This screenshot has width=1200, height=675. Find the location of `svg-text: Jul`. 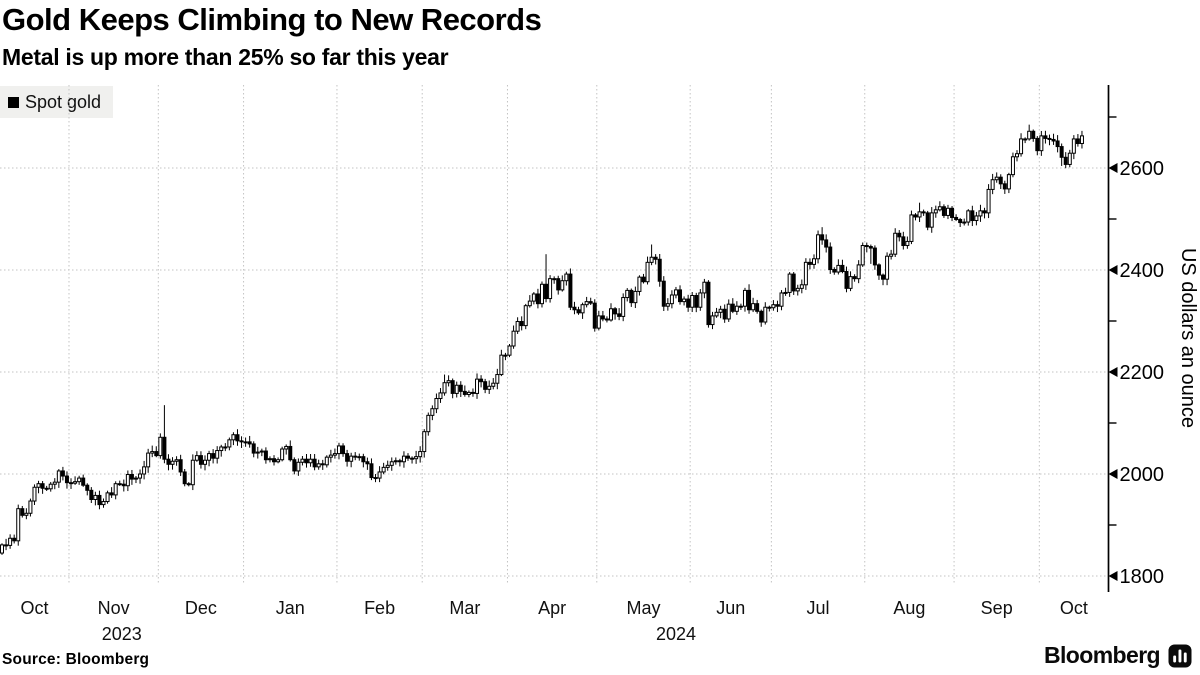

svg-text: Jul is located at coordinates (818, 608).